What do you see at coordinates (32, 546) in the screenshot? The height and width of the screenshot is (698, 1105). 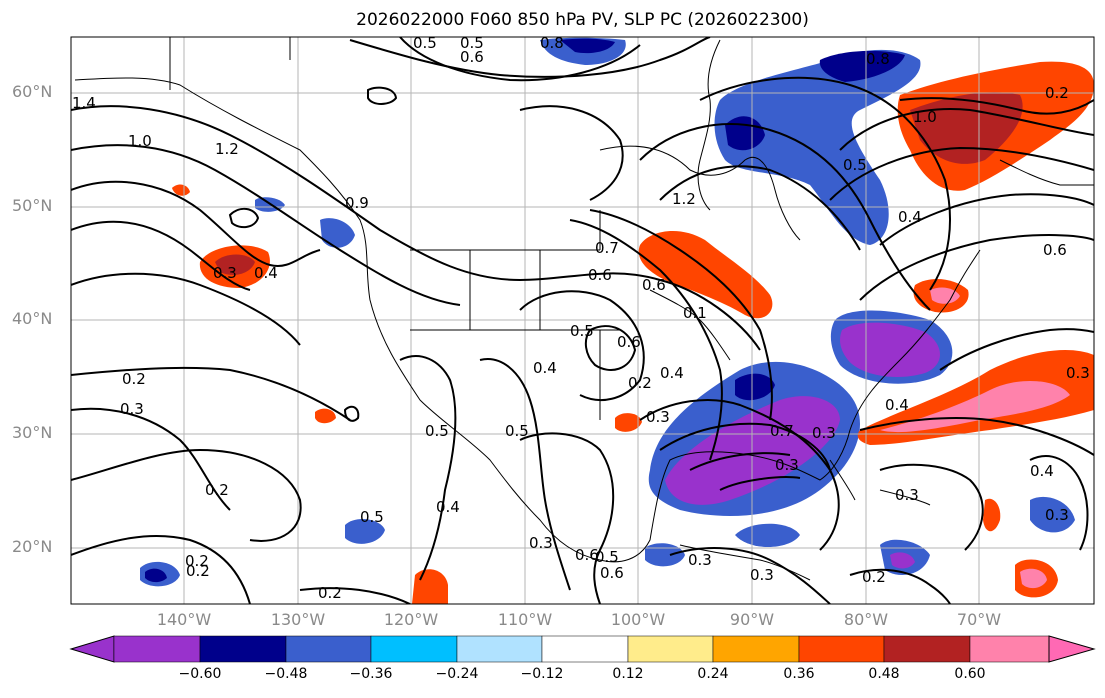 I see `lat-label: 20°N` at bounding box center [32, 546].